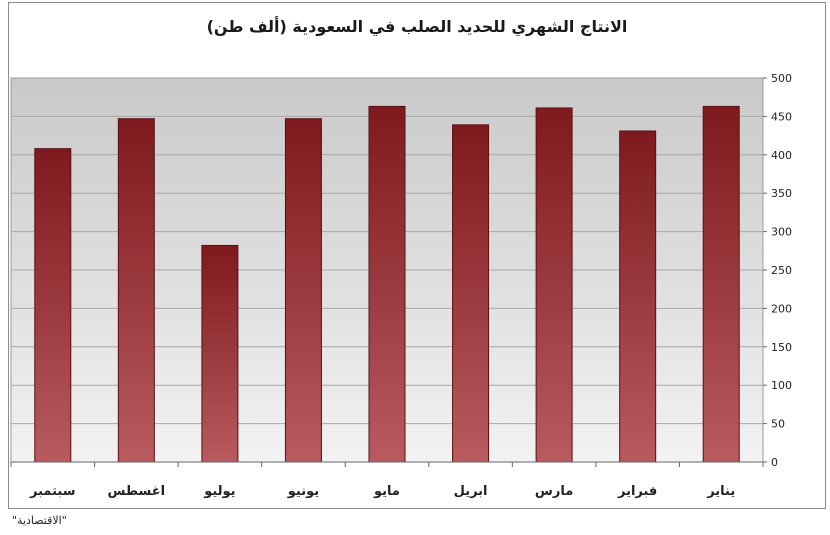 The height and width of the screenshot is (535, 830). Describe the element at coordinates (781, 193) in the screenshot. I see `y-tick-label: 350` at that location.